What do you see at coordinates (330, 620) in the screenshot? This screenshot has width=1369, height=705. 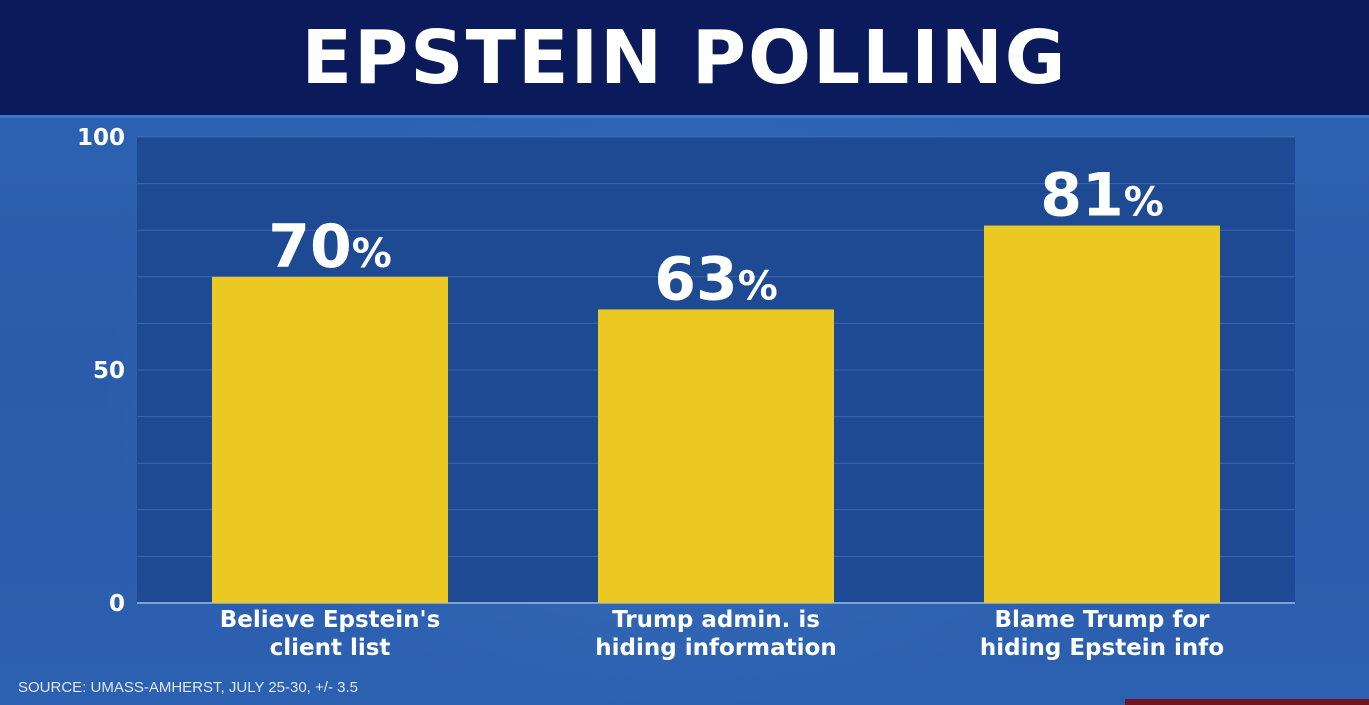 I see `x-category-label: Believe Epstein's` at bounding box center [330, 620].